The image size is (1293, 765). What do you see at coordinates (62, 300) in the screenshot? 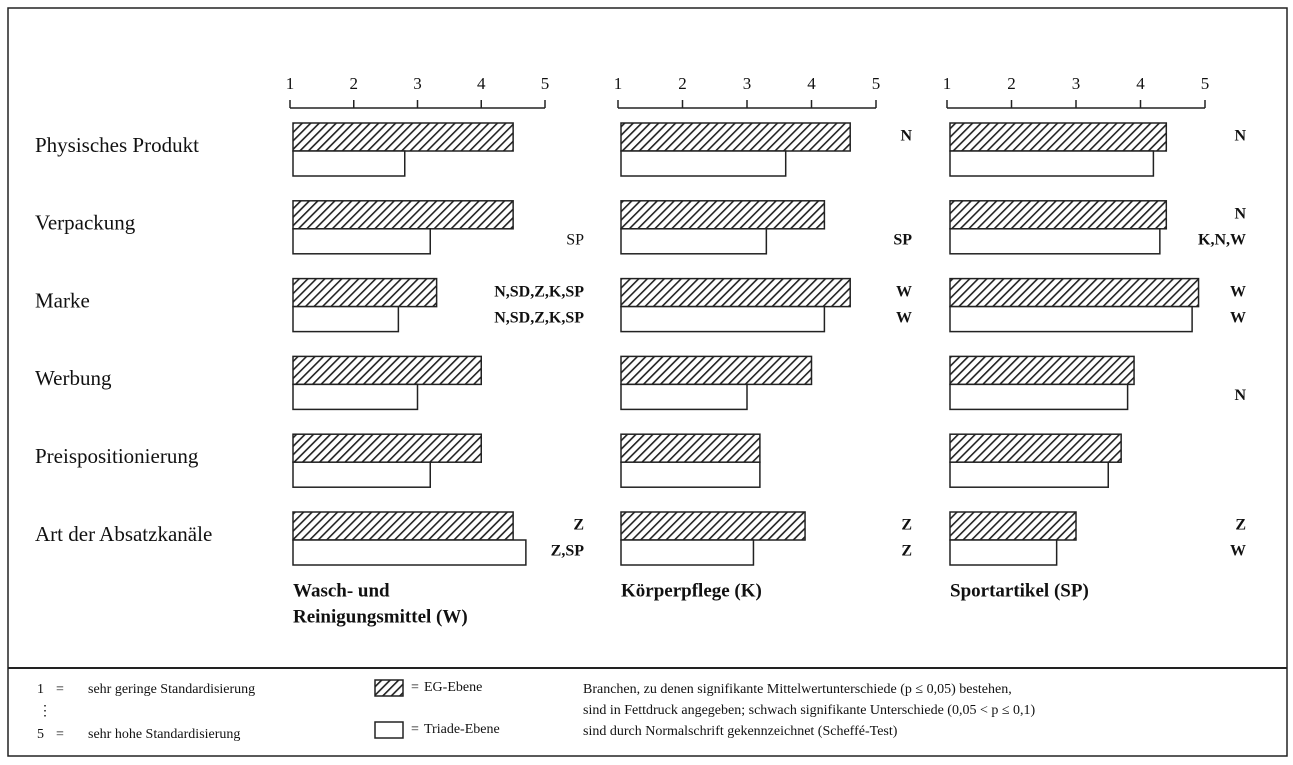
I see `row-label: Marke` at bounding box center [62, 300].